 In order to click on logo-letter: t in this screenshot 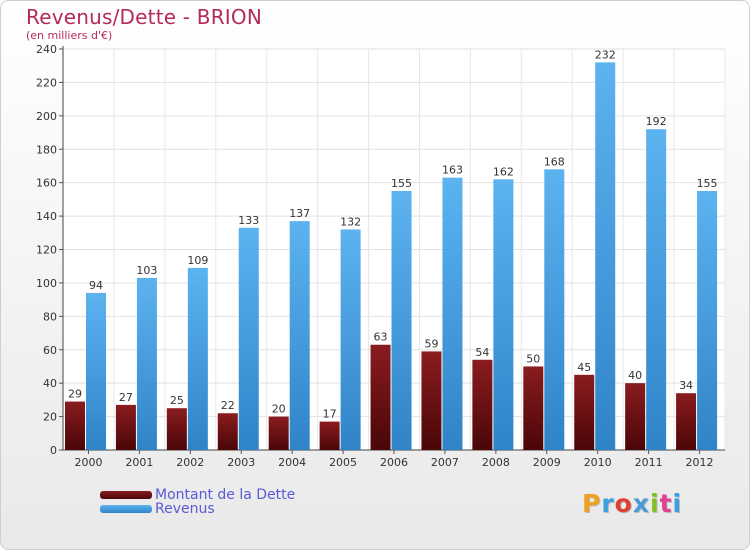, I will do `click(666, 503)`.